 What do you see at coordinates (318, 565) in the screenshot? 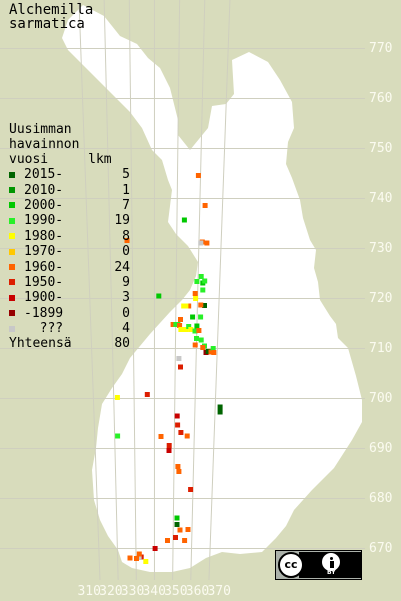
I see `cc-license-badge: cc BY` at bounding box center [318, 565].